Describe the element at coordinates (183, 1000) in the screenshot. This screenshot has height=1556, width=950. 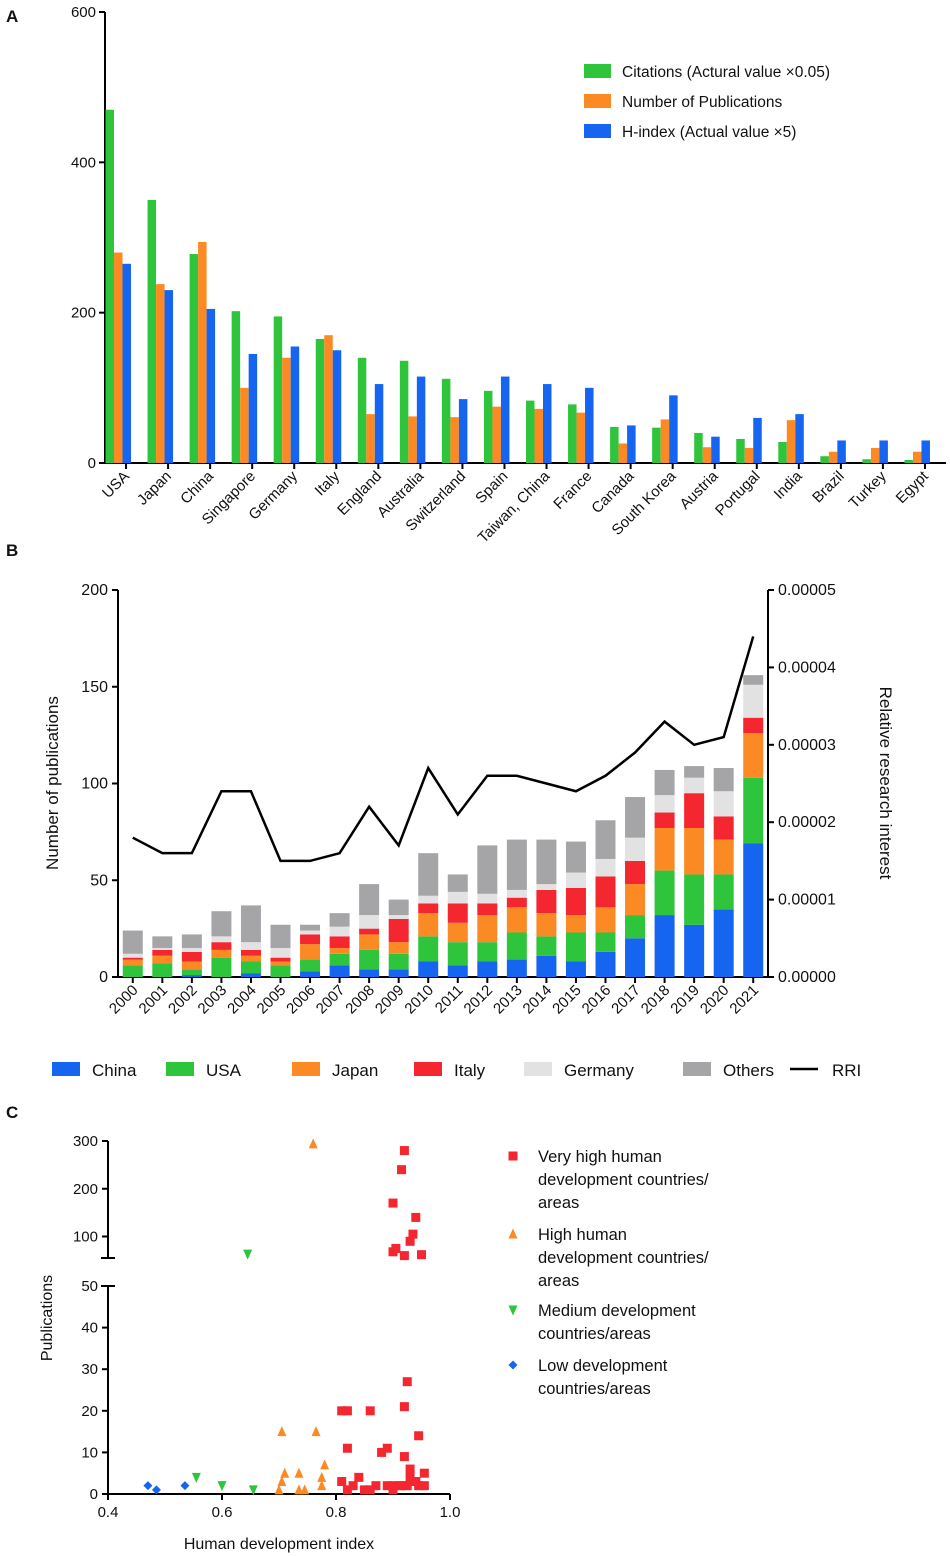
I see `x-tick-label: 2002` at that location.